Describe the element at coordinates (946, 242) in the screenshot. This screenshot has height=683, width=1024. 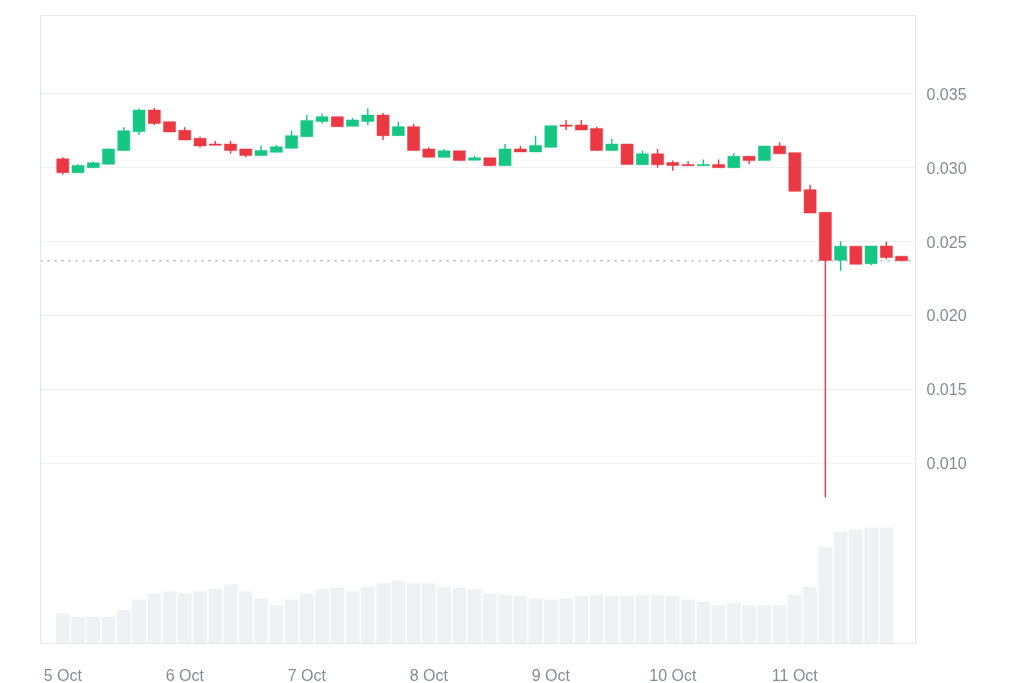
I see `y-tick-label: 0.025` at that location.